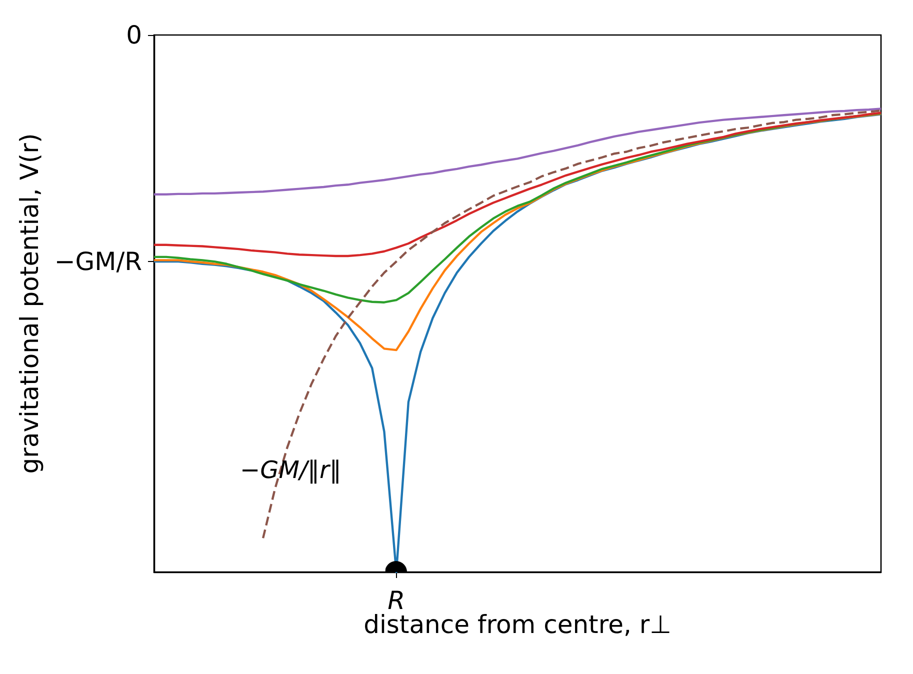  Describe the element at coordinates (29, 303) in the screenshot. I see `y-axis-title: gravitational potential, V(r)` at that location.